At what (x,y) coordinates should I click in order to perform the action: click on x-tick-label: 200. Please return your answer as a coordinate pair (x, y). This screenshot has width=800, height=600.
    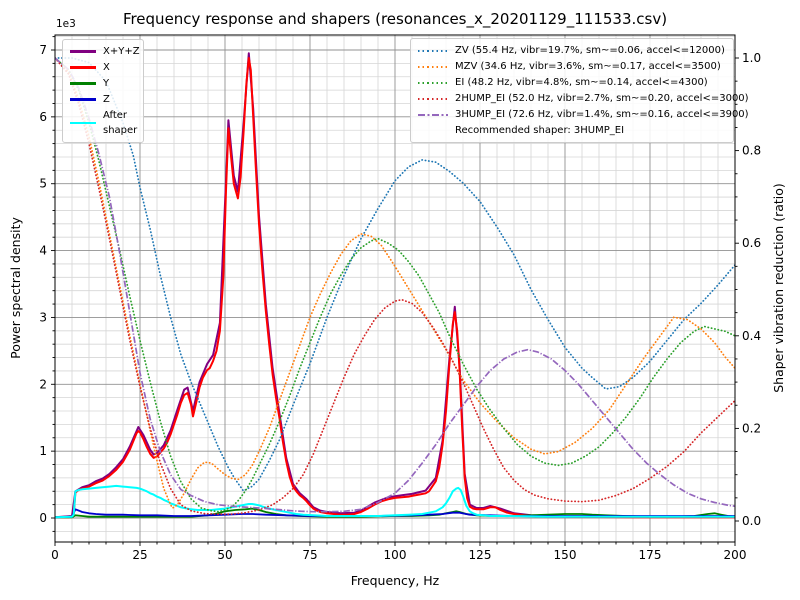
    Looking at the image, I should click on (735, 555).